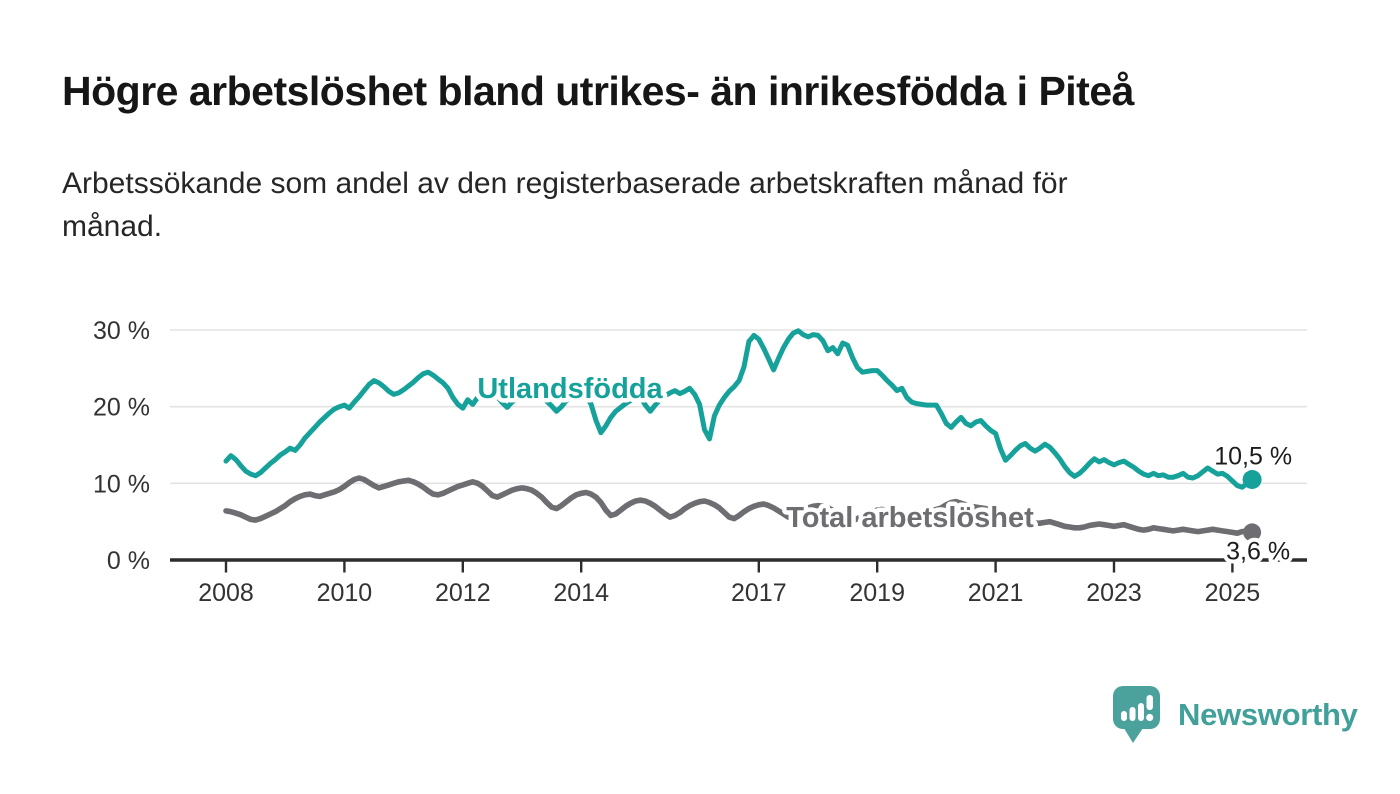 The width and height of the screenshot is (1400, 794). Describe the element at coordinates (1253, 457) in the screenshot. I see `end-value-utlandsfodda: 10,5 %` at that location.